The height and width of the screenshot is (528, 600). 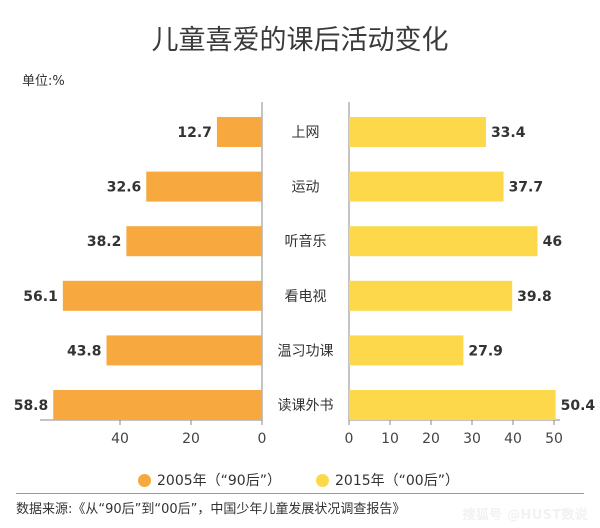 What do you see at coordinates (554, 439) in the screenshot?
I see `right-tick-label: 50` at bounding box center [554, 439].